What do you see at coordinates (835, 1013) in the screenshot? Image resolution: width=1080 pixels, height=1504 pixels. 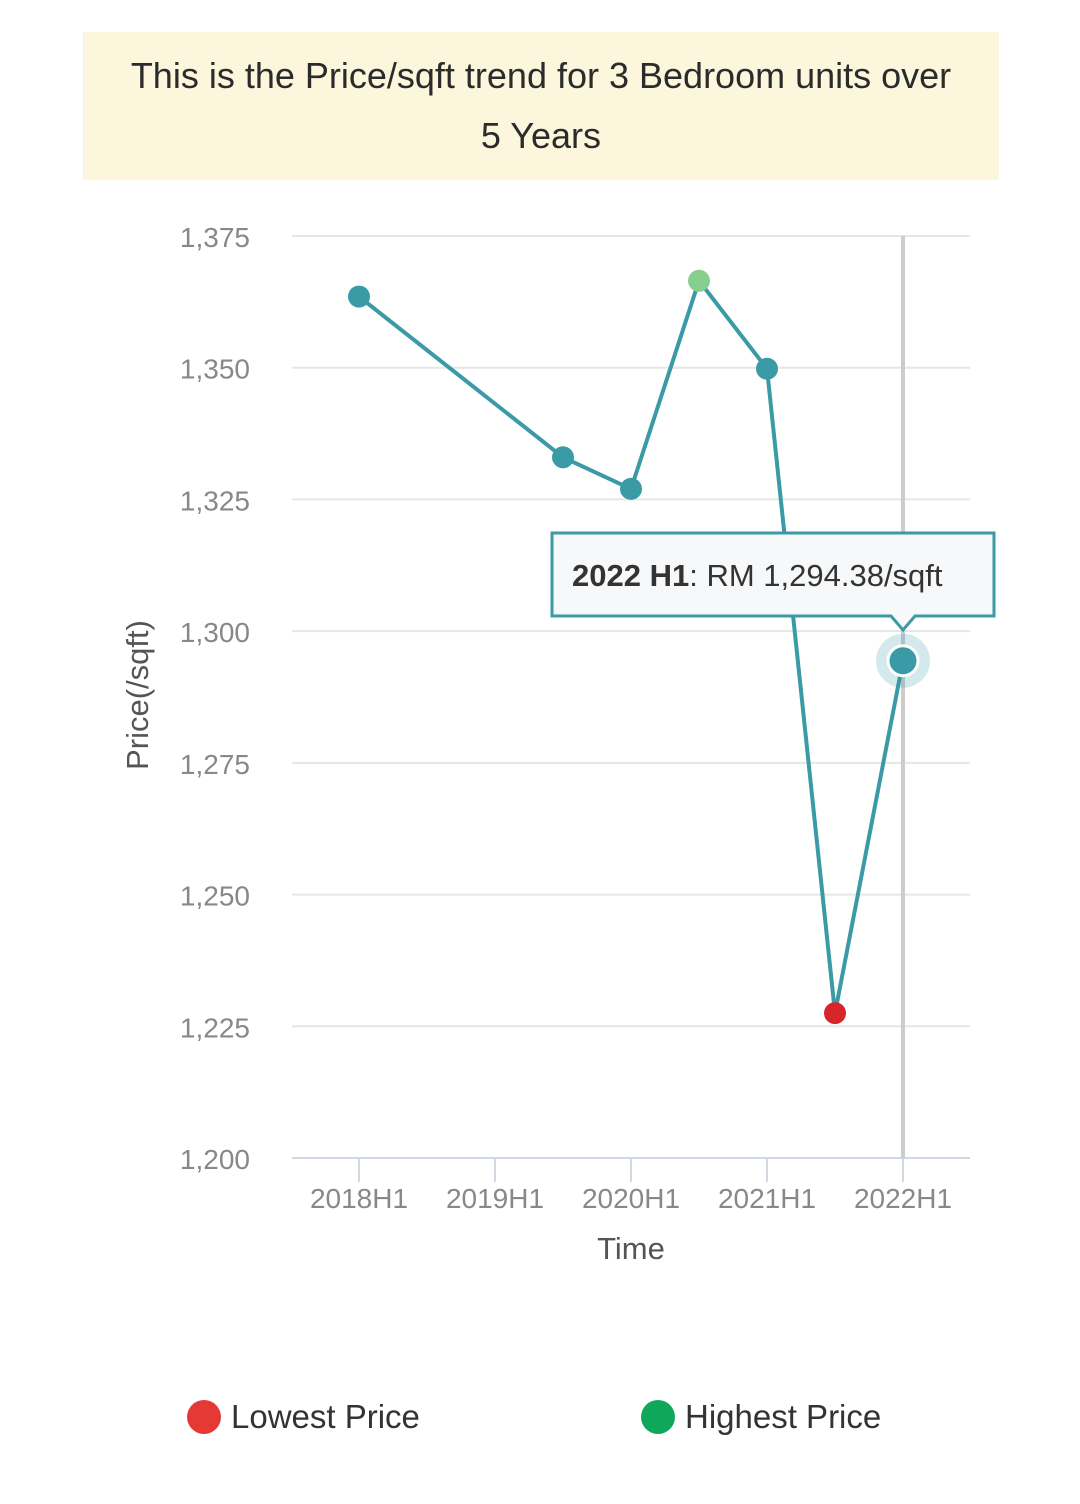 I see `lowest-price-point` at bounding box center [835, 1013].